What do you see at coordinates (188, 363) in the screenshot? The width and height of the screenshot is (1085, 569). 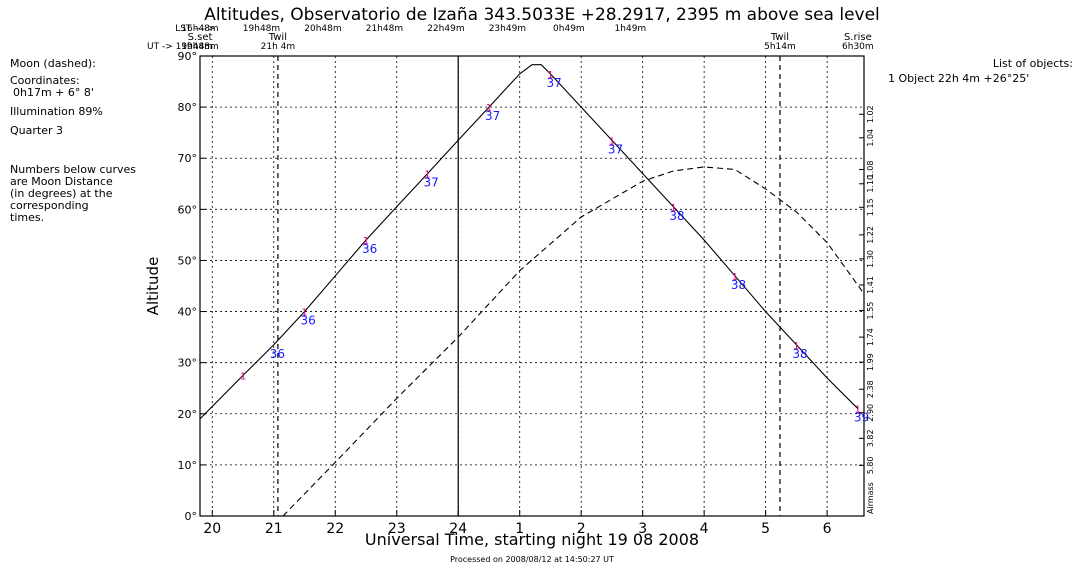 I see `y-tick-label: 30°` at bounding box center [188, 363].